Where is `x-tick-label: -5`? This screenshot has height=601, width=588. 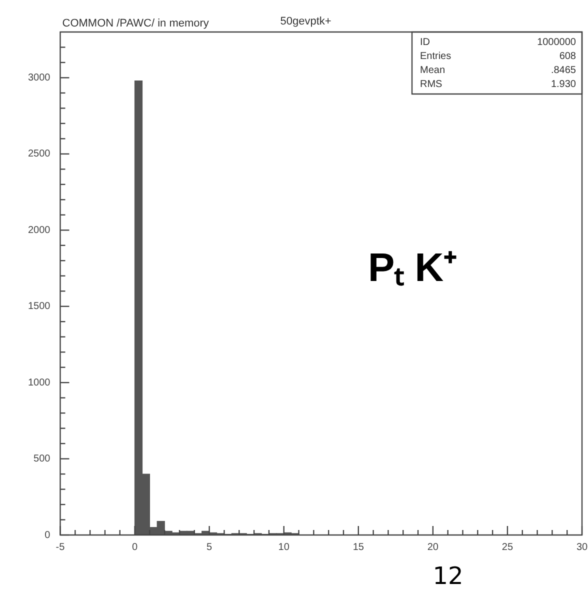 x-tick-label: -5 is located at coordinates (61, 547).